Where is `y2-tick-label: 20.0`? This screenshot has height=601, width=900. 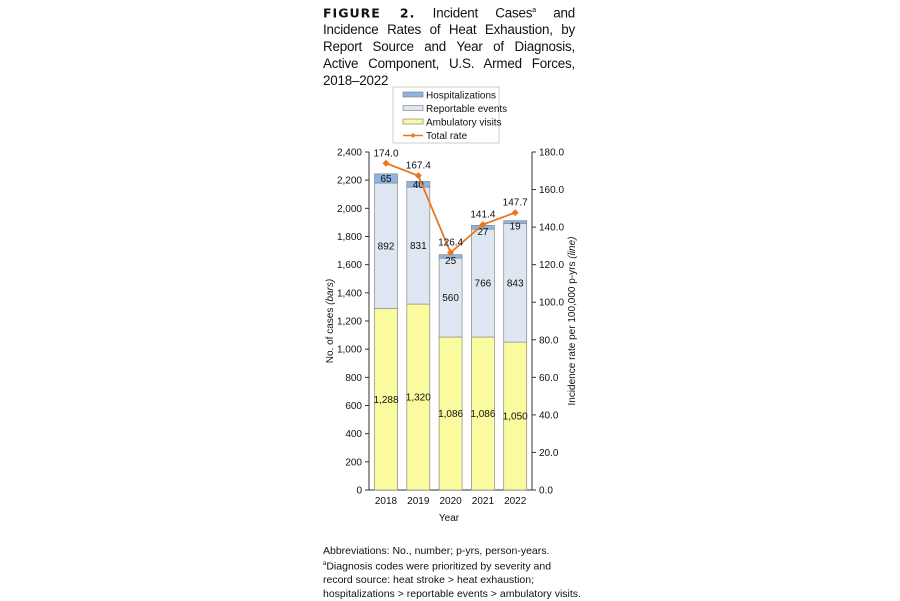
y2-tick-label: 20.0 is located at coordinates (549, 453).